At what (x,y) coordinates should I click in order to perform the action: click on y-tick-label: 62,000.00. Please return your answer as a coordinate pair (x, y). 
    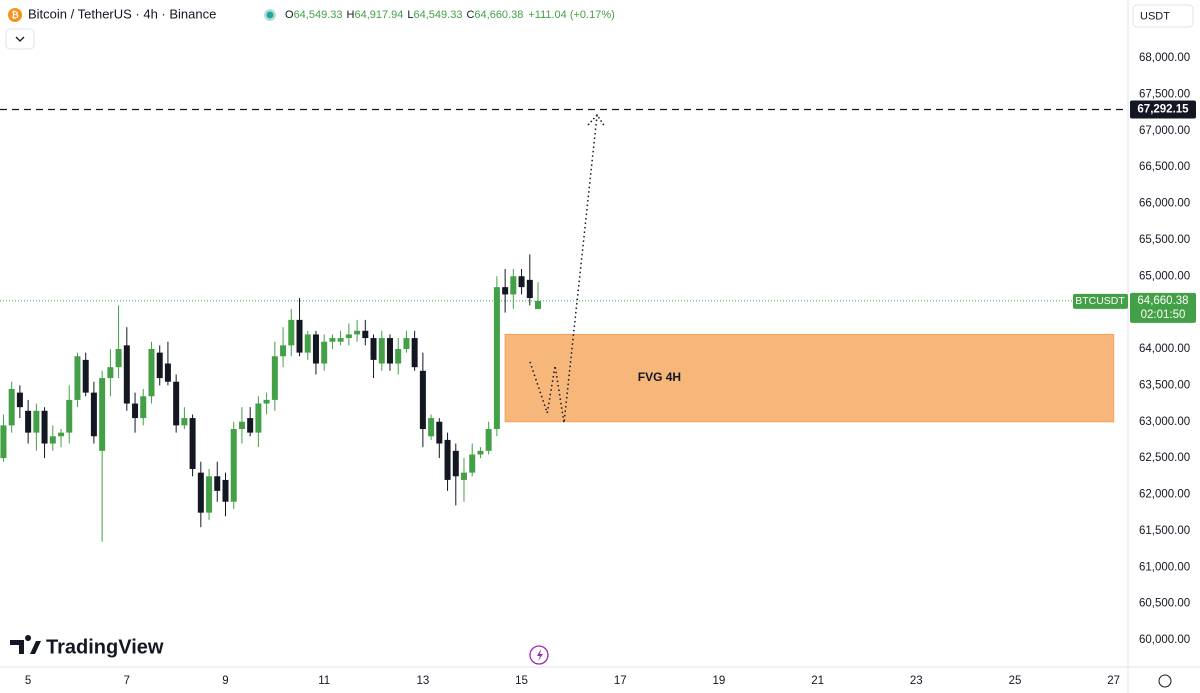
    Looking at the image, I should click on (1164, 495).